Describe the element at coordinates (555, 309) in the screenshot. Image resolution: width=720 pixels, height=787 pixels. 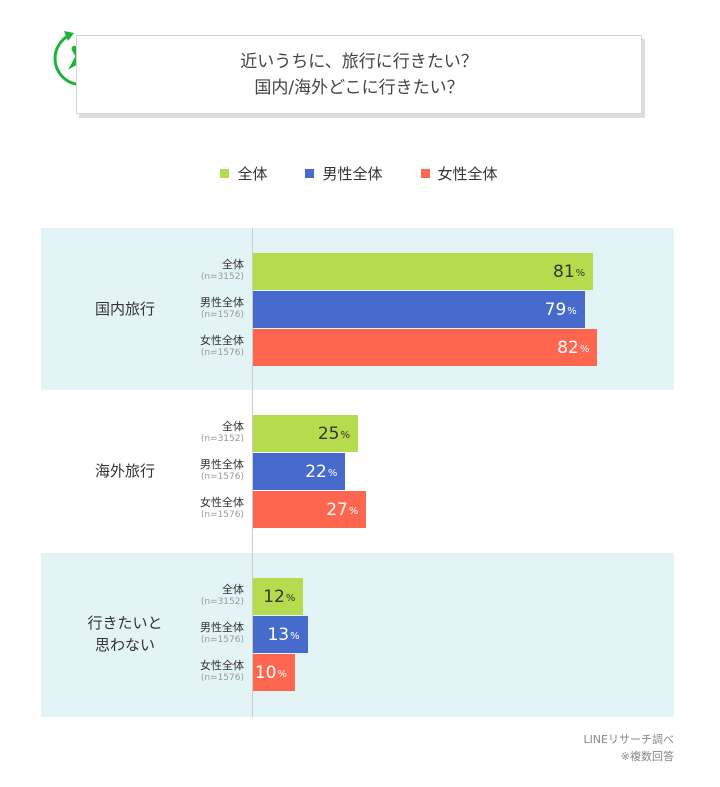
I see `data-label: 79` at that location.